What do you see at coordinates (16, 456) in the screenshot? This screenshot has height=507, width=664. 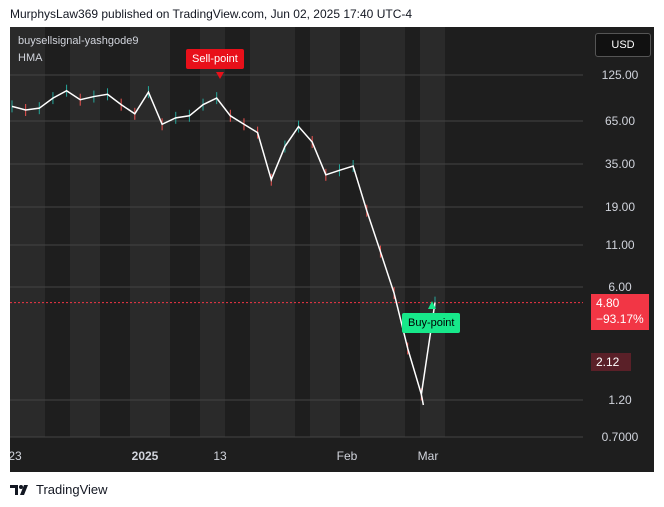 I see `time-axis-label: 23` at bounding box center [16, 456].